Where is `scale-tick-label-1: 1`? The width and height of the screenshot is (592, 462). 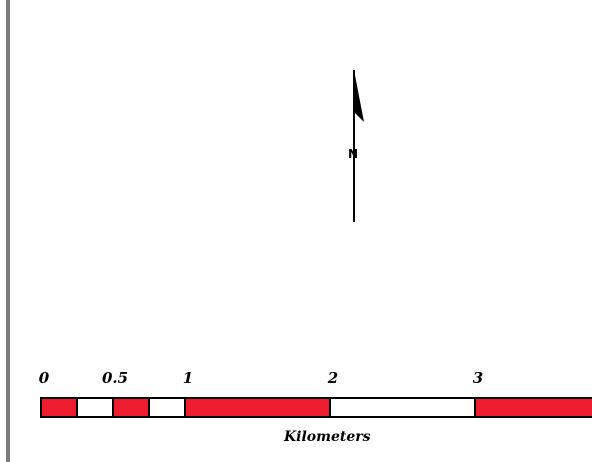 scale-tick-label-1: 1 is located at coordinates (188, 378).